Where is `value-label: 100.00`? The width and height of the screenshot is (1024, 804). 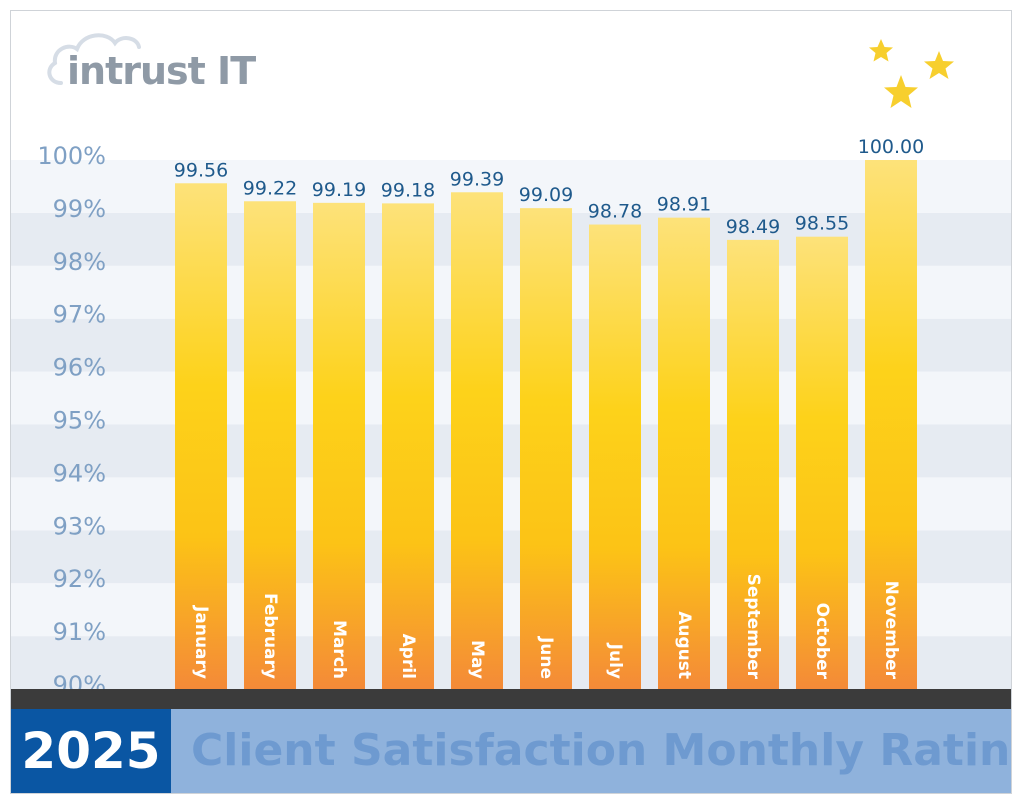
value-label: 100.00 is located at coordinates (891, 147).